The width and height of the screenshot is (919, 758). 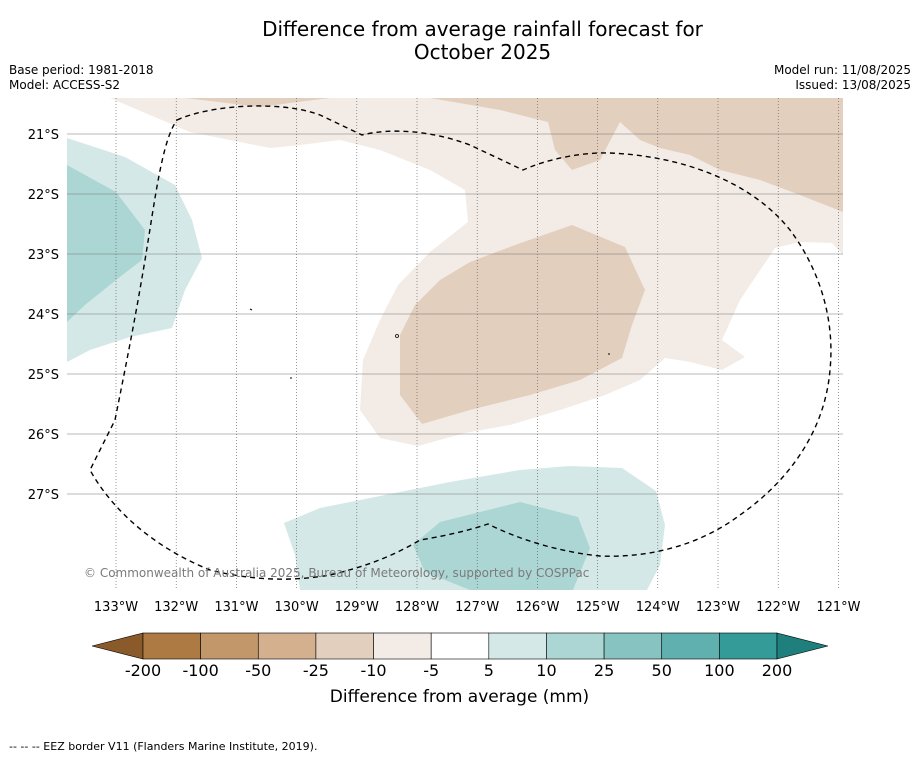 I want to click on meta-left: Base period: 1981-2018 Model: ACCESS-S2, so click(x=81, y=78).